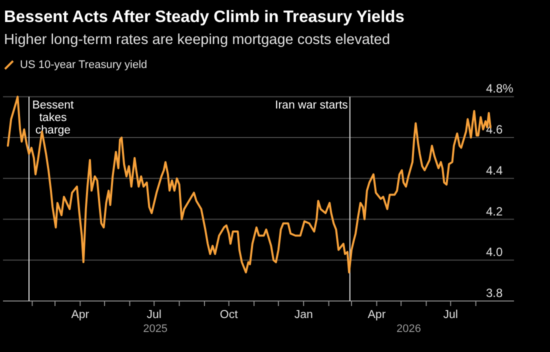 The height and width of the screenshot is (352, 550). Describe the element at coordinates (500, 89) in the screenshot. I see `y-tick-label: 4.8%` at that location.